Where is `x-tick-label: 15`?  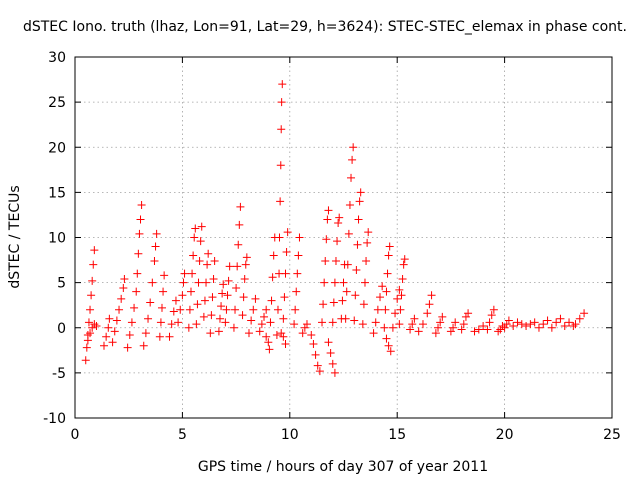
x-tick-label: 15 is located at coordinates (397, 435).